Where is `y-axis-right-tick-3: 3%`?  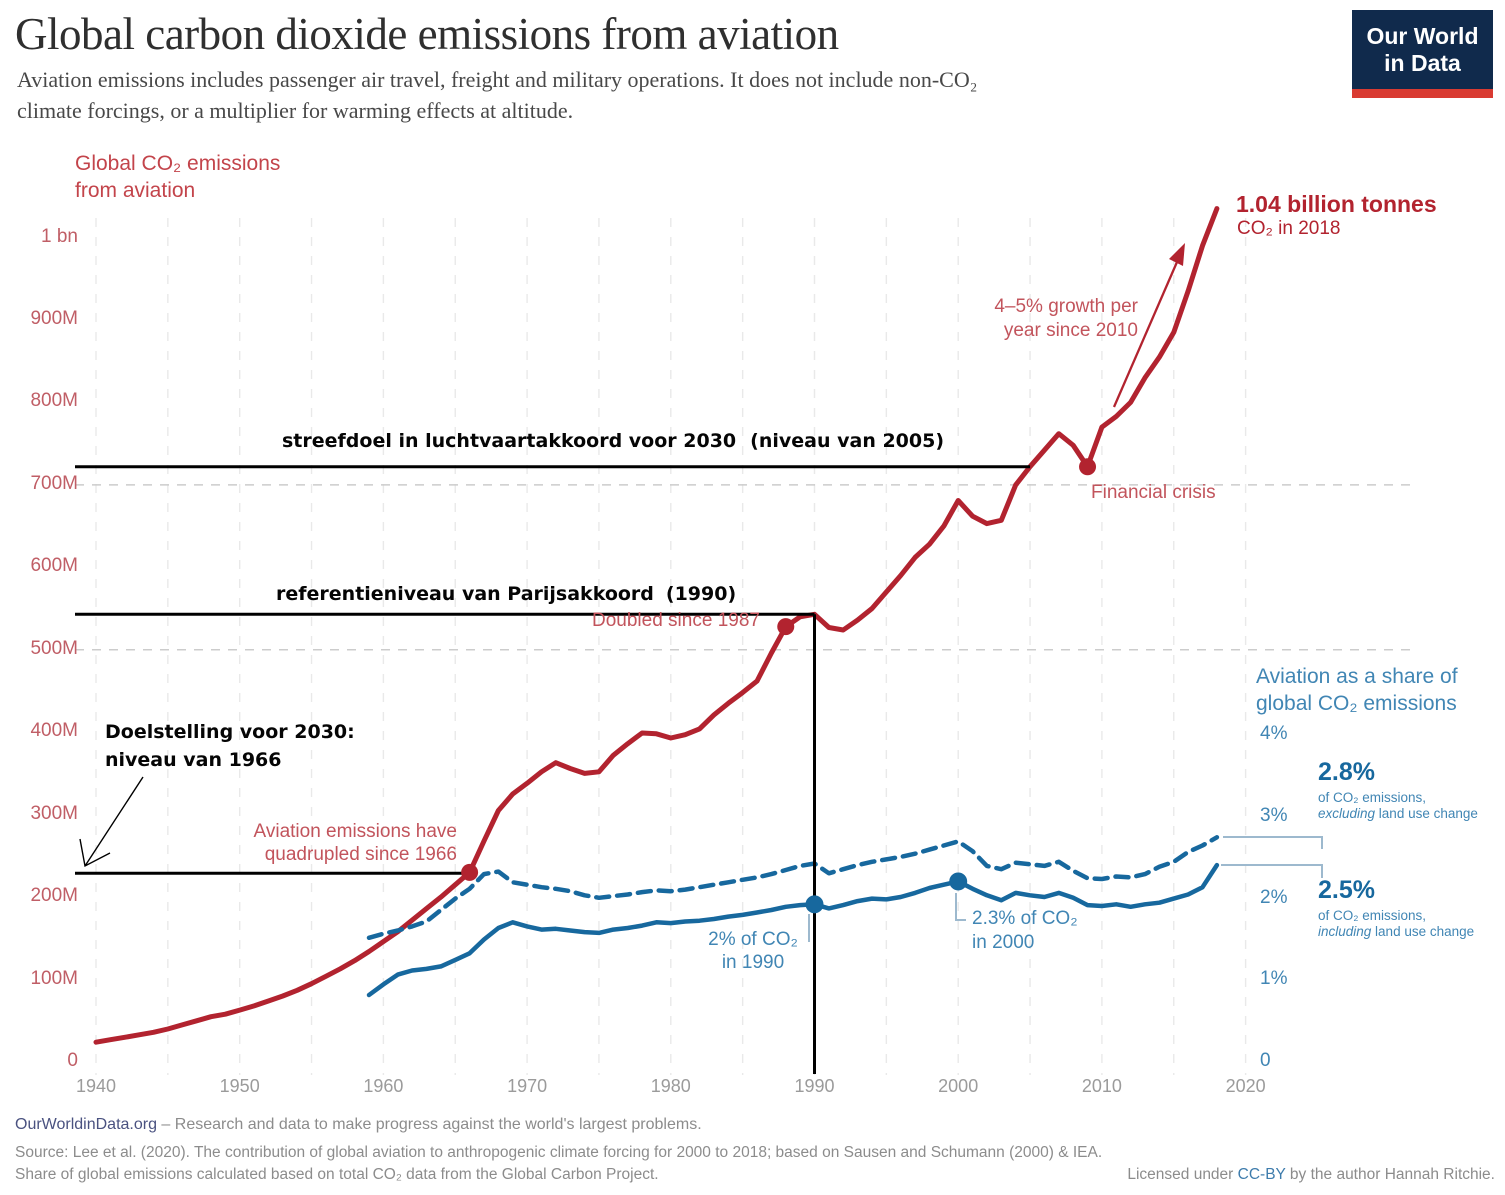
y-axis-right-tick-3: 3% is located at coordinates (1274, 815).